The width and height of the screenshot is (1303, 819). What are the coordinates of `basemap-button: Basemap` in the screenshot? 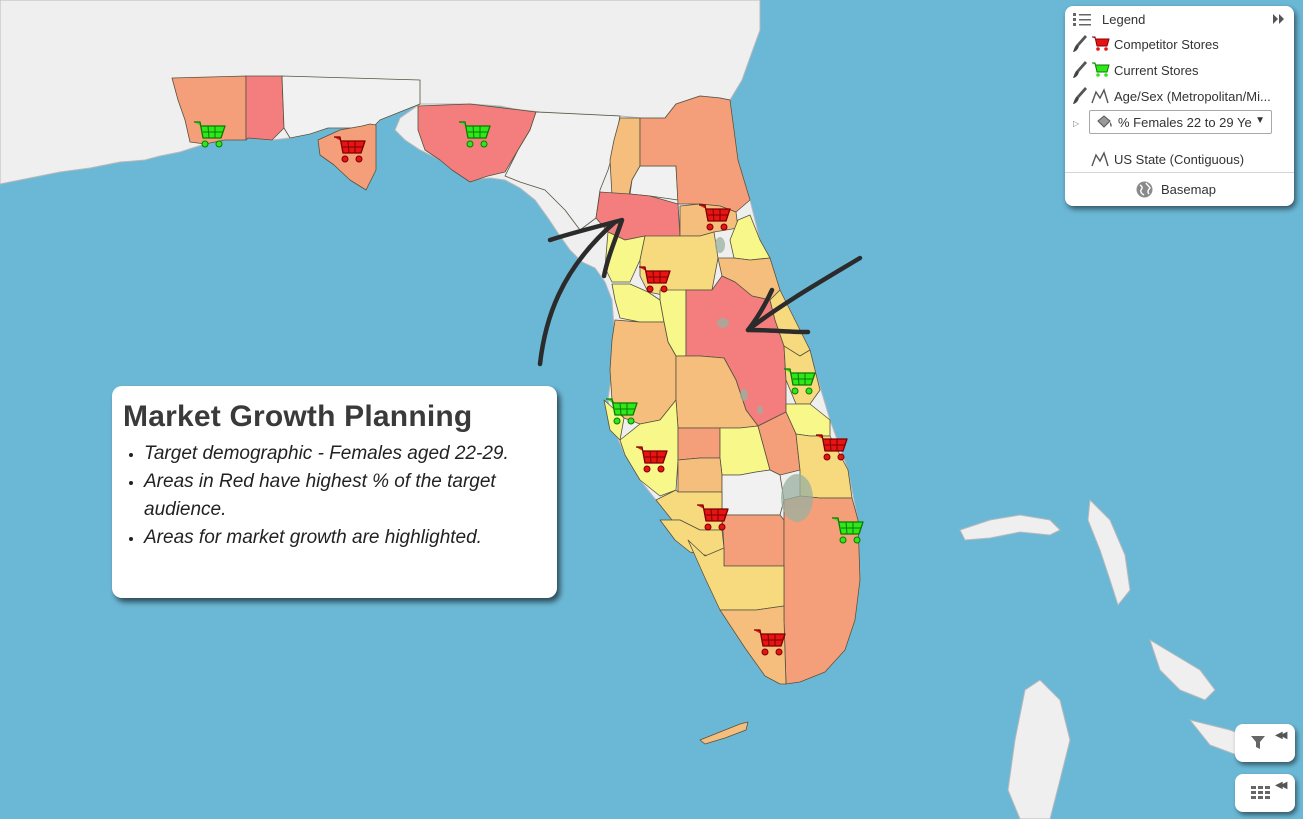 It's located at (1179, 189).